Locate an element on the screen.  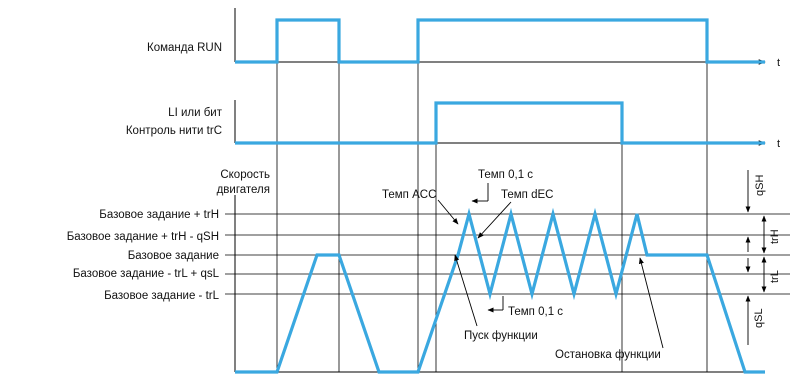
level-label-ref-minus-trl-plus-qsl: Базовое задание - trL + qsL is located at coordinates (146, 274).